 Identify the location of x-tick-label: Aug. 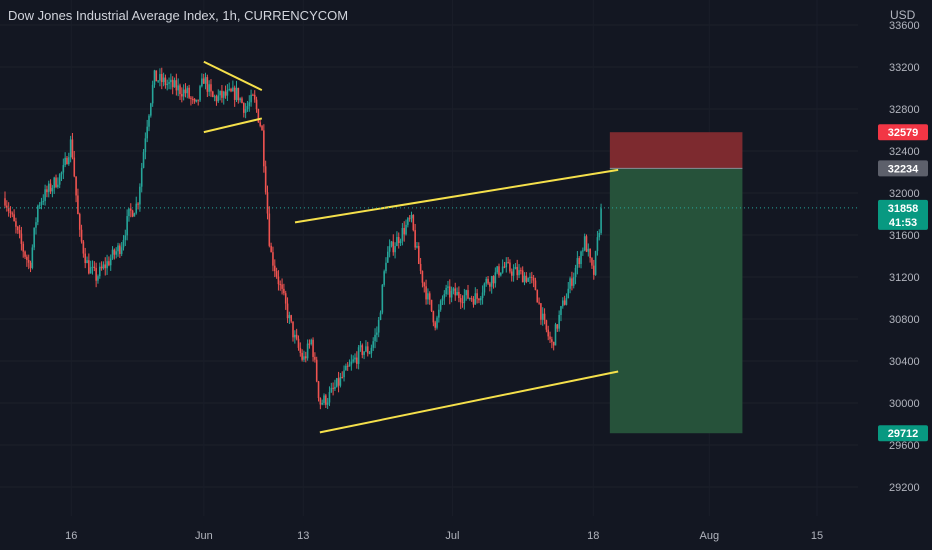
(709, 536).